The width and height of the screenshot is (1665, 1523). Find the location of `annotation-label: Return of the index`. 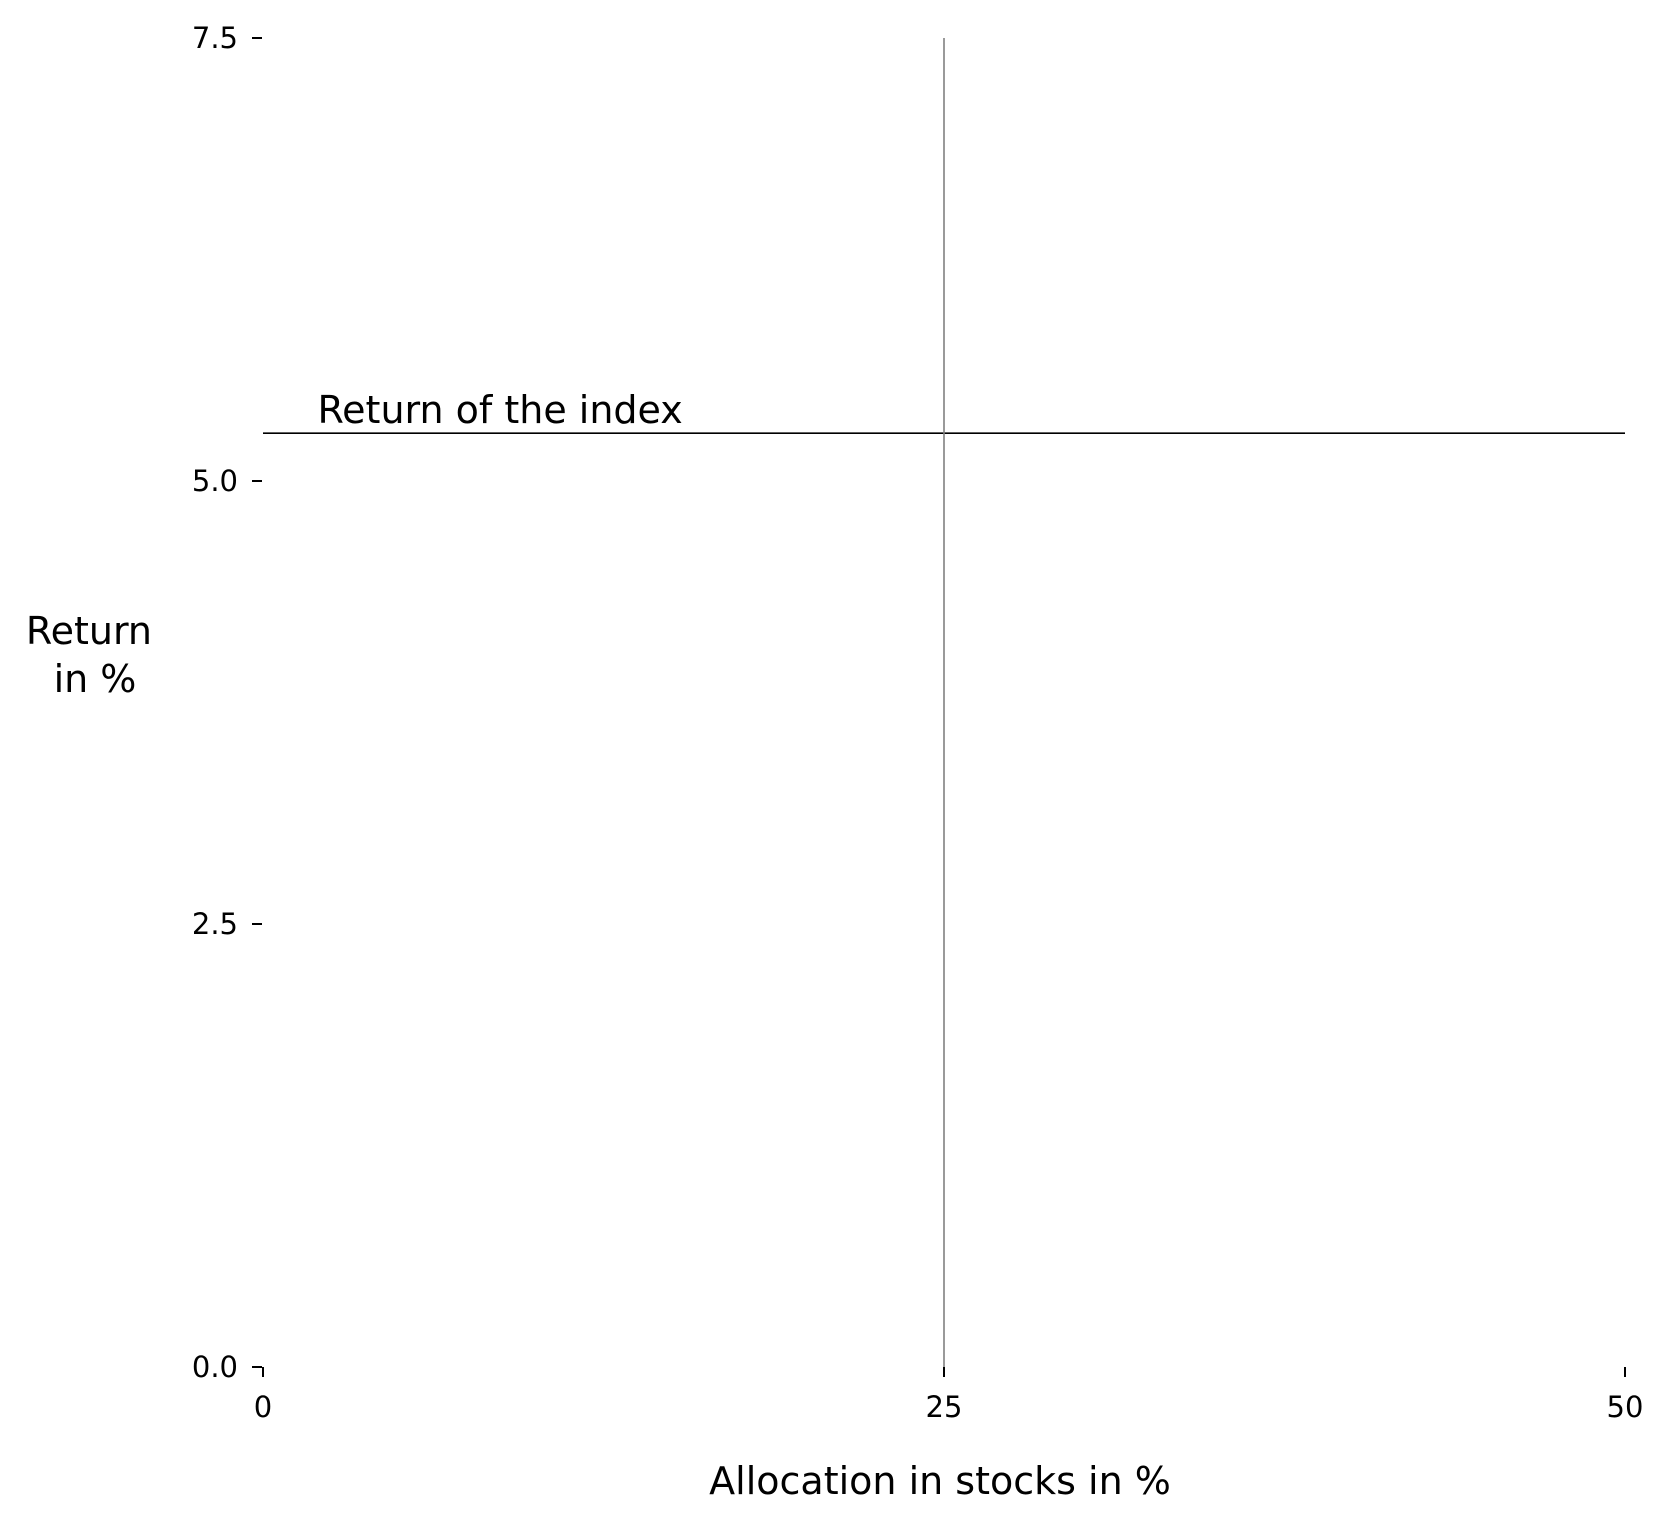

annotation-label: Return of the index is located at coordinates (499, 410).